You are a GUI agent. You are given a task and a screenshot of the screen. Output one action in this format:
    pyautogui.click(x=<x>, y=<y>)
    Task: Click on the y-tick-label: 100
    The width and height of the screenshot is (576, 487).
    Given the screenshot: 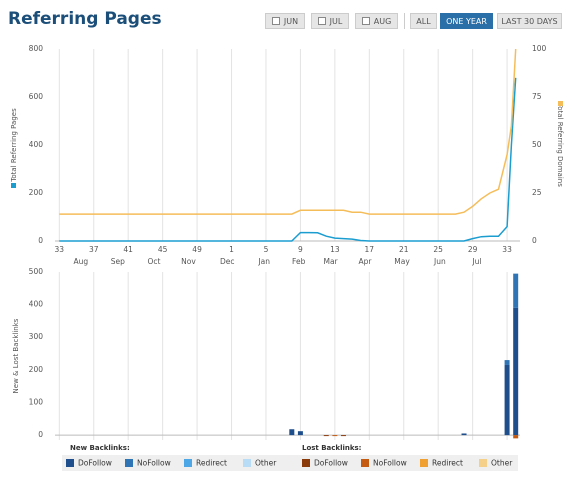 What is the action you would take?
    pyautogui.click(x=36, y=401)
    